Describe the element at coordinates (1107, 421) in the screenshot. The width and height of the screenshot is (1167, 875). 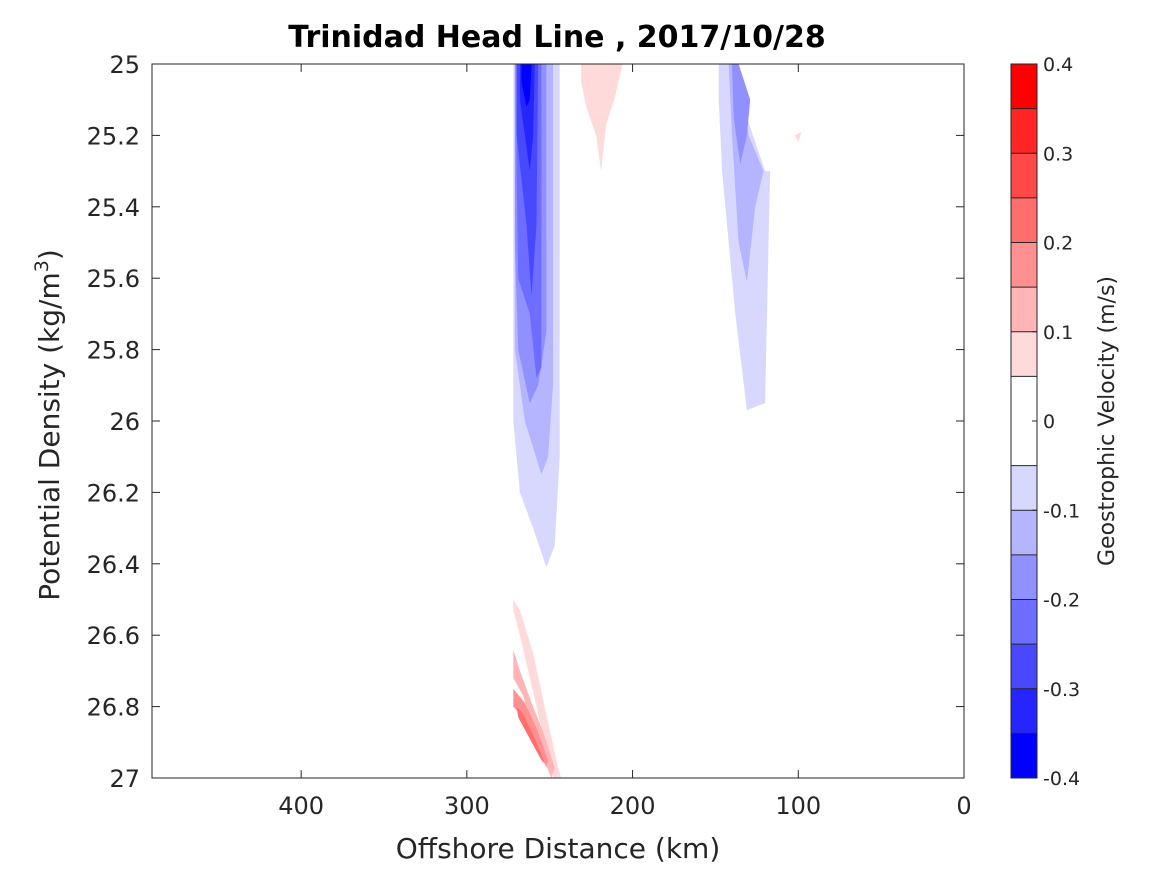
I see `colorbar-label: Geostrophic Velocity (m/s)` at that location.